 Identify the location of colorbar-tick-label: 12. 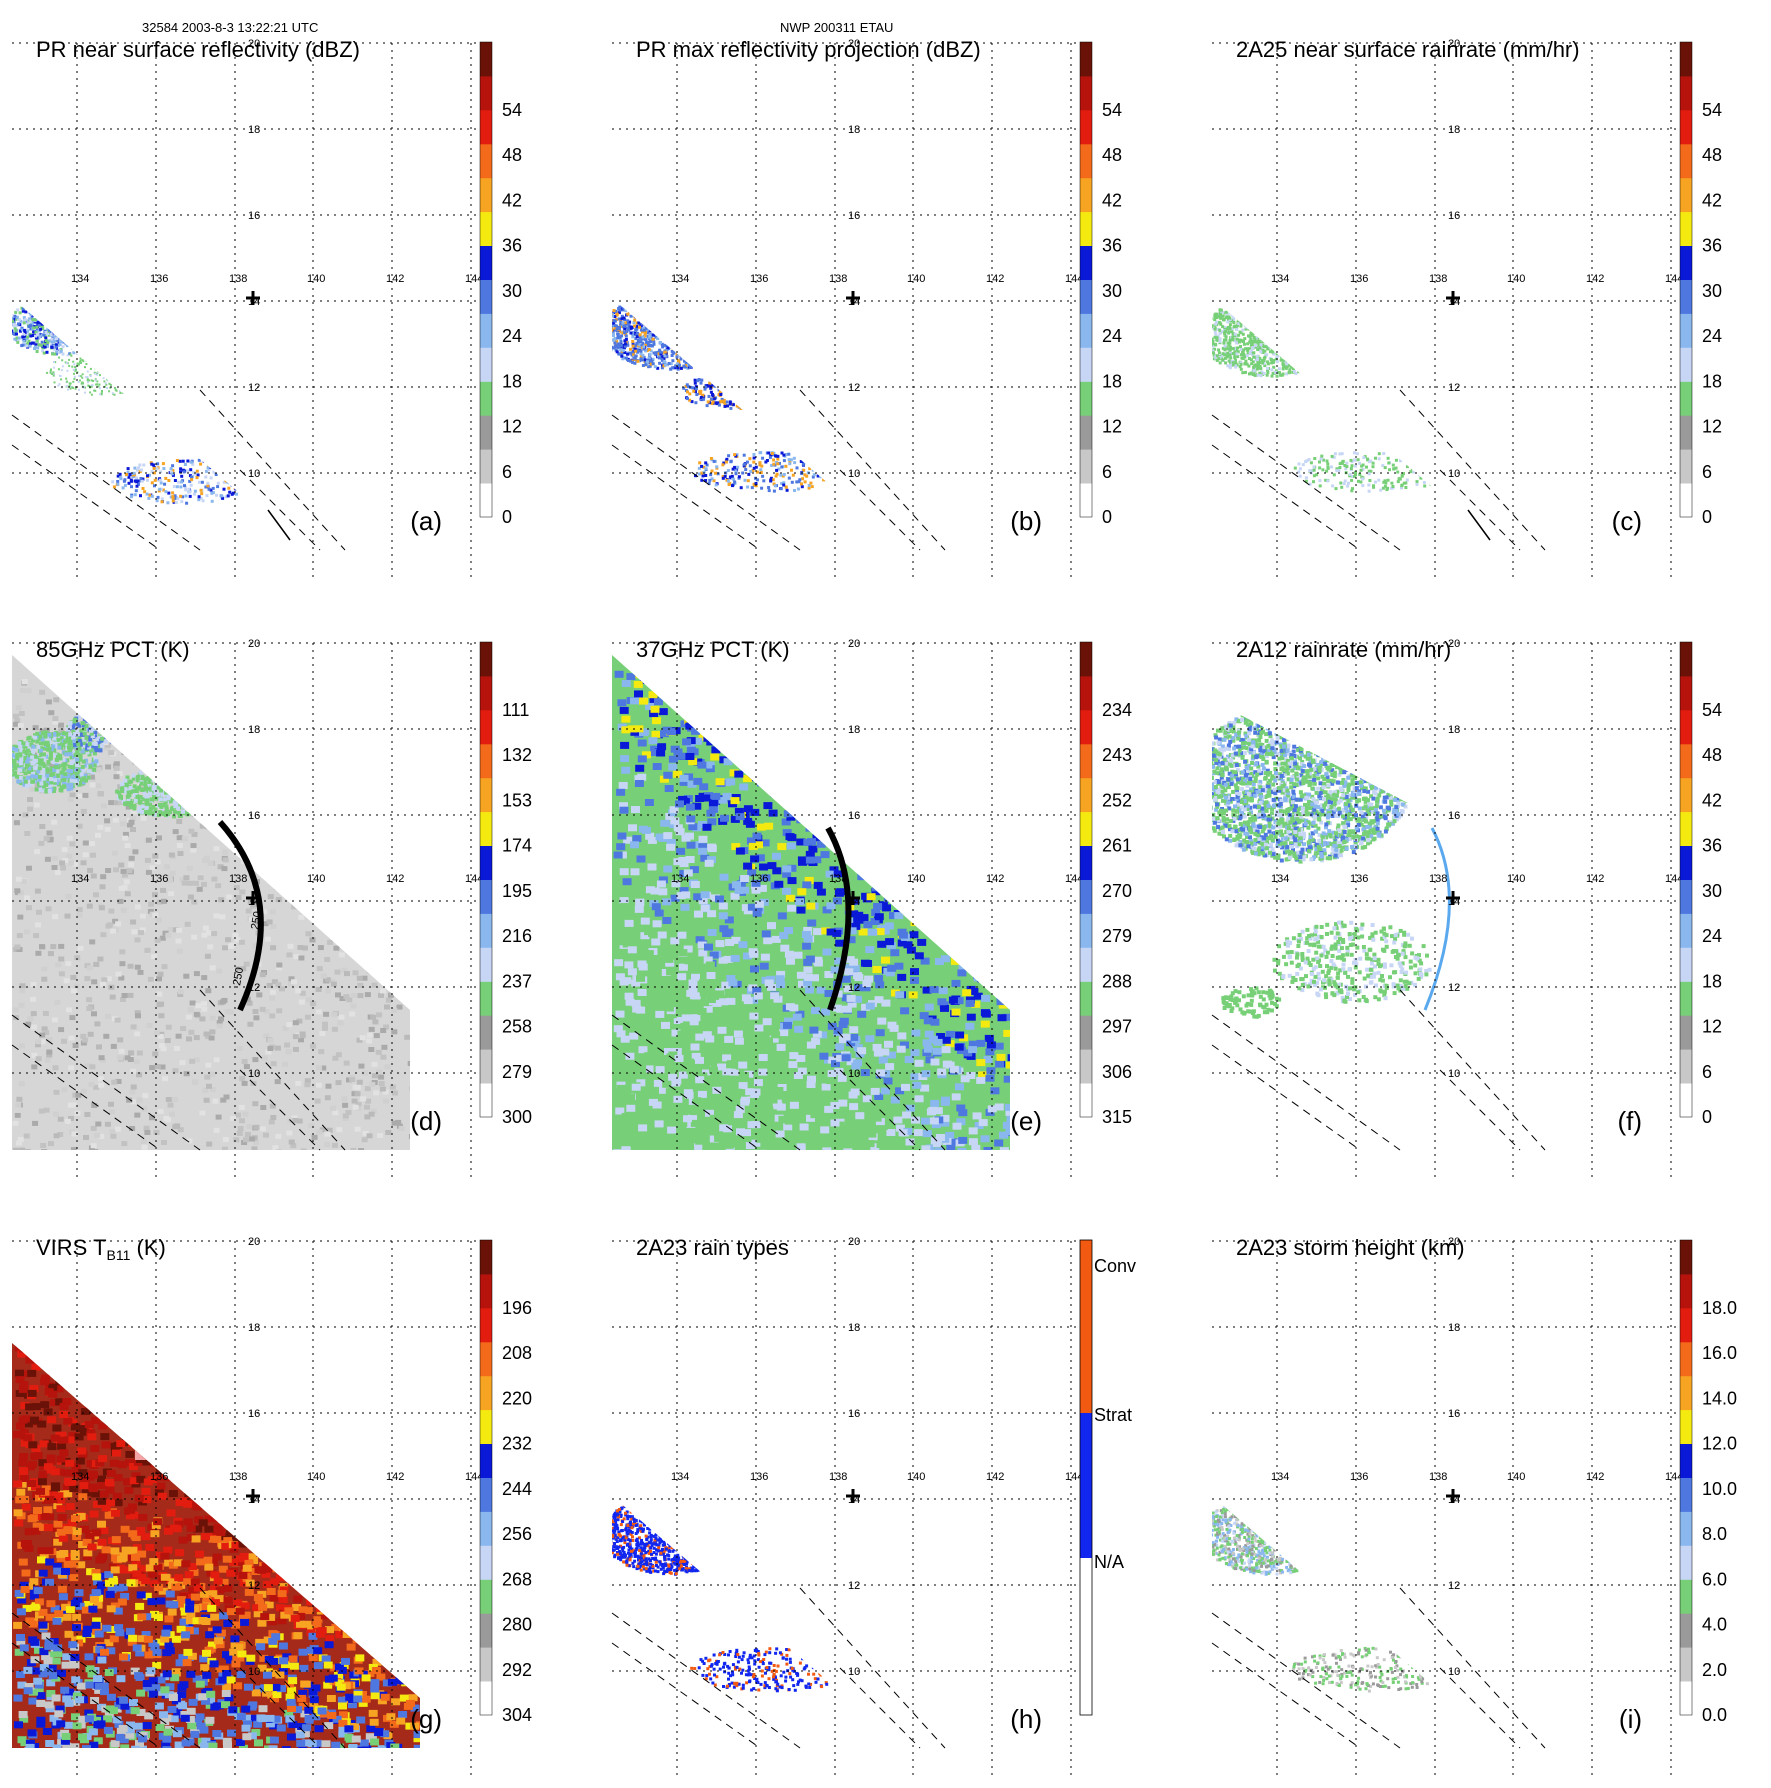
(1112, 427).